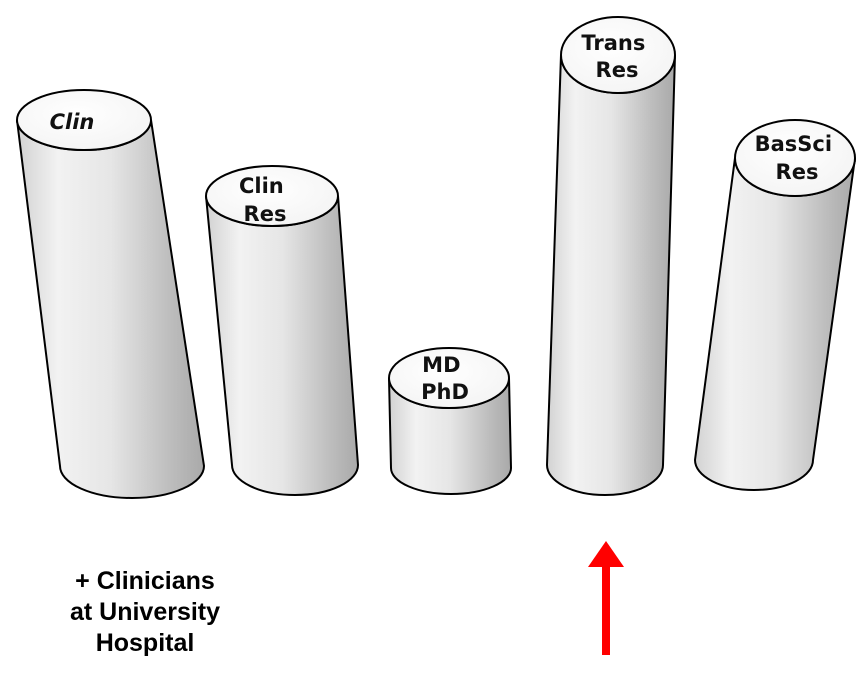 This screenshot has height=679, width=858. Describe the element at coordinates (445, 378) in the screenshot. I see `svg-text: MD PhD` at that location.